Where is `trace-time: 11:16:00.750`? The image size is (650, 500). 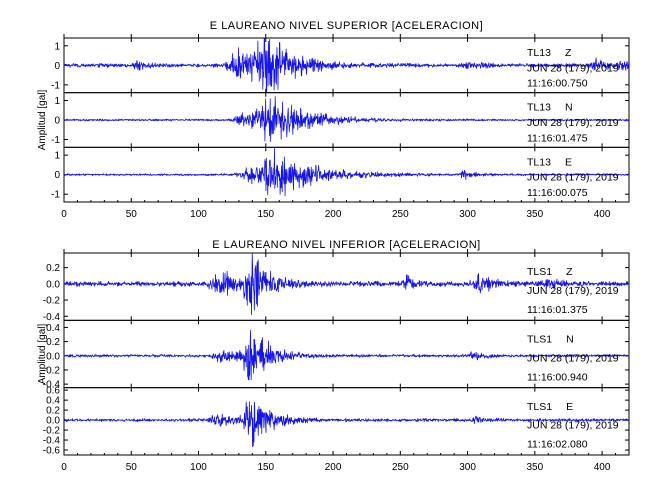
trace-time: 11:16:00.750 is located at coordinates (557, 84).